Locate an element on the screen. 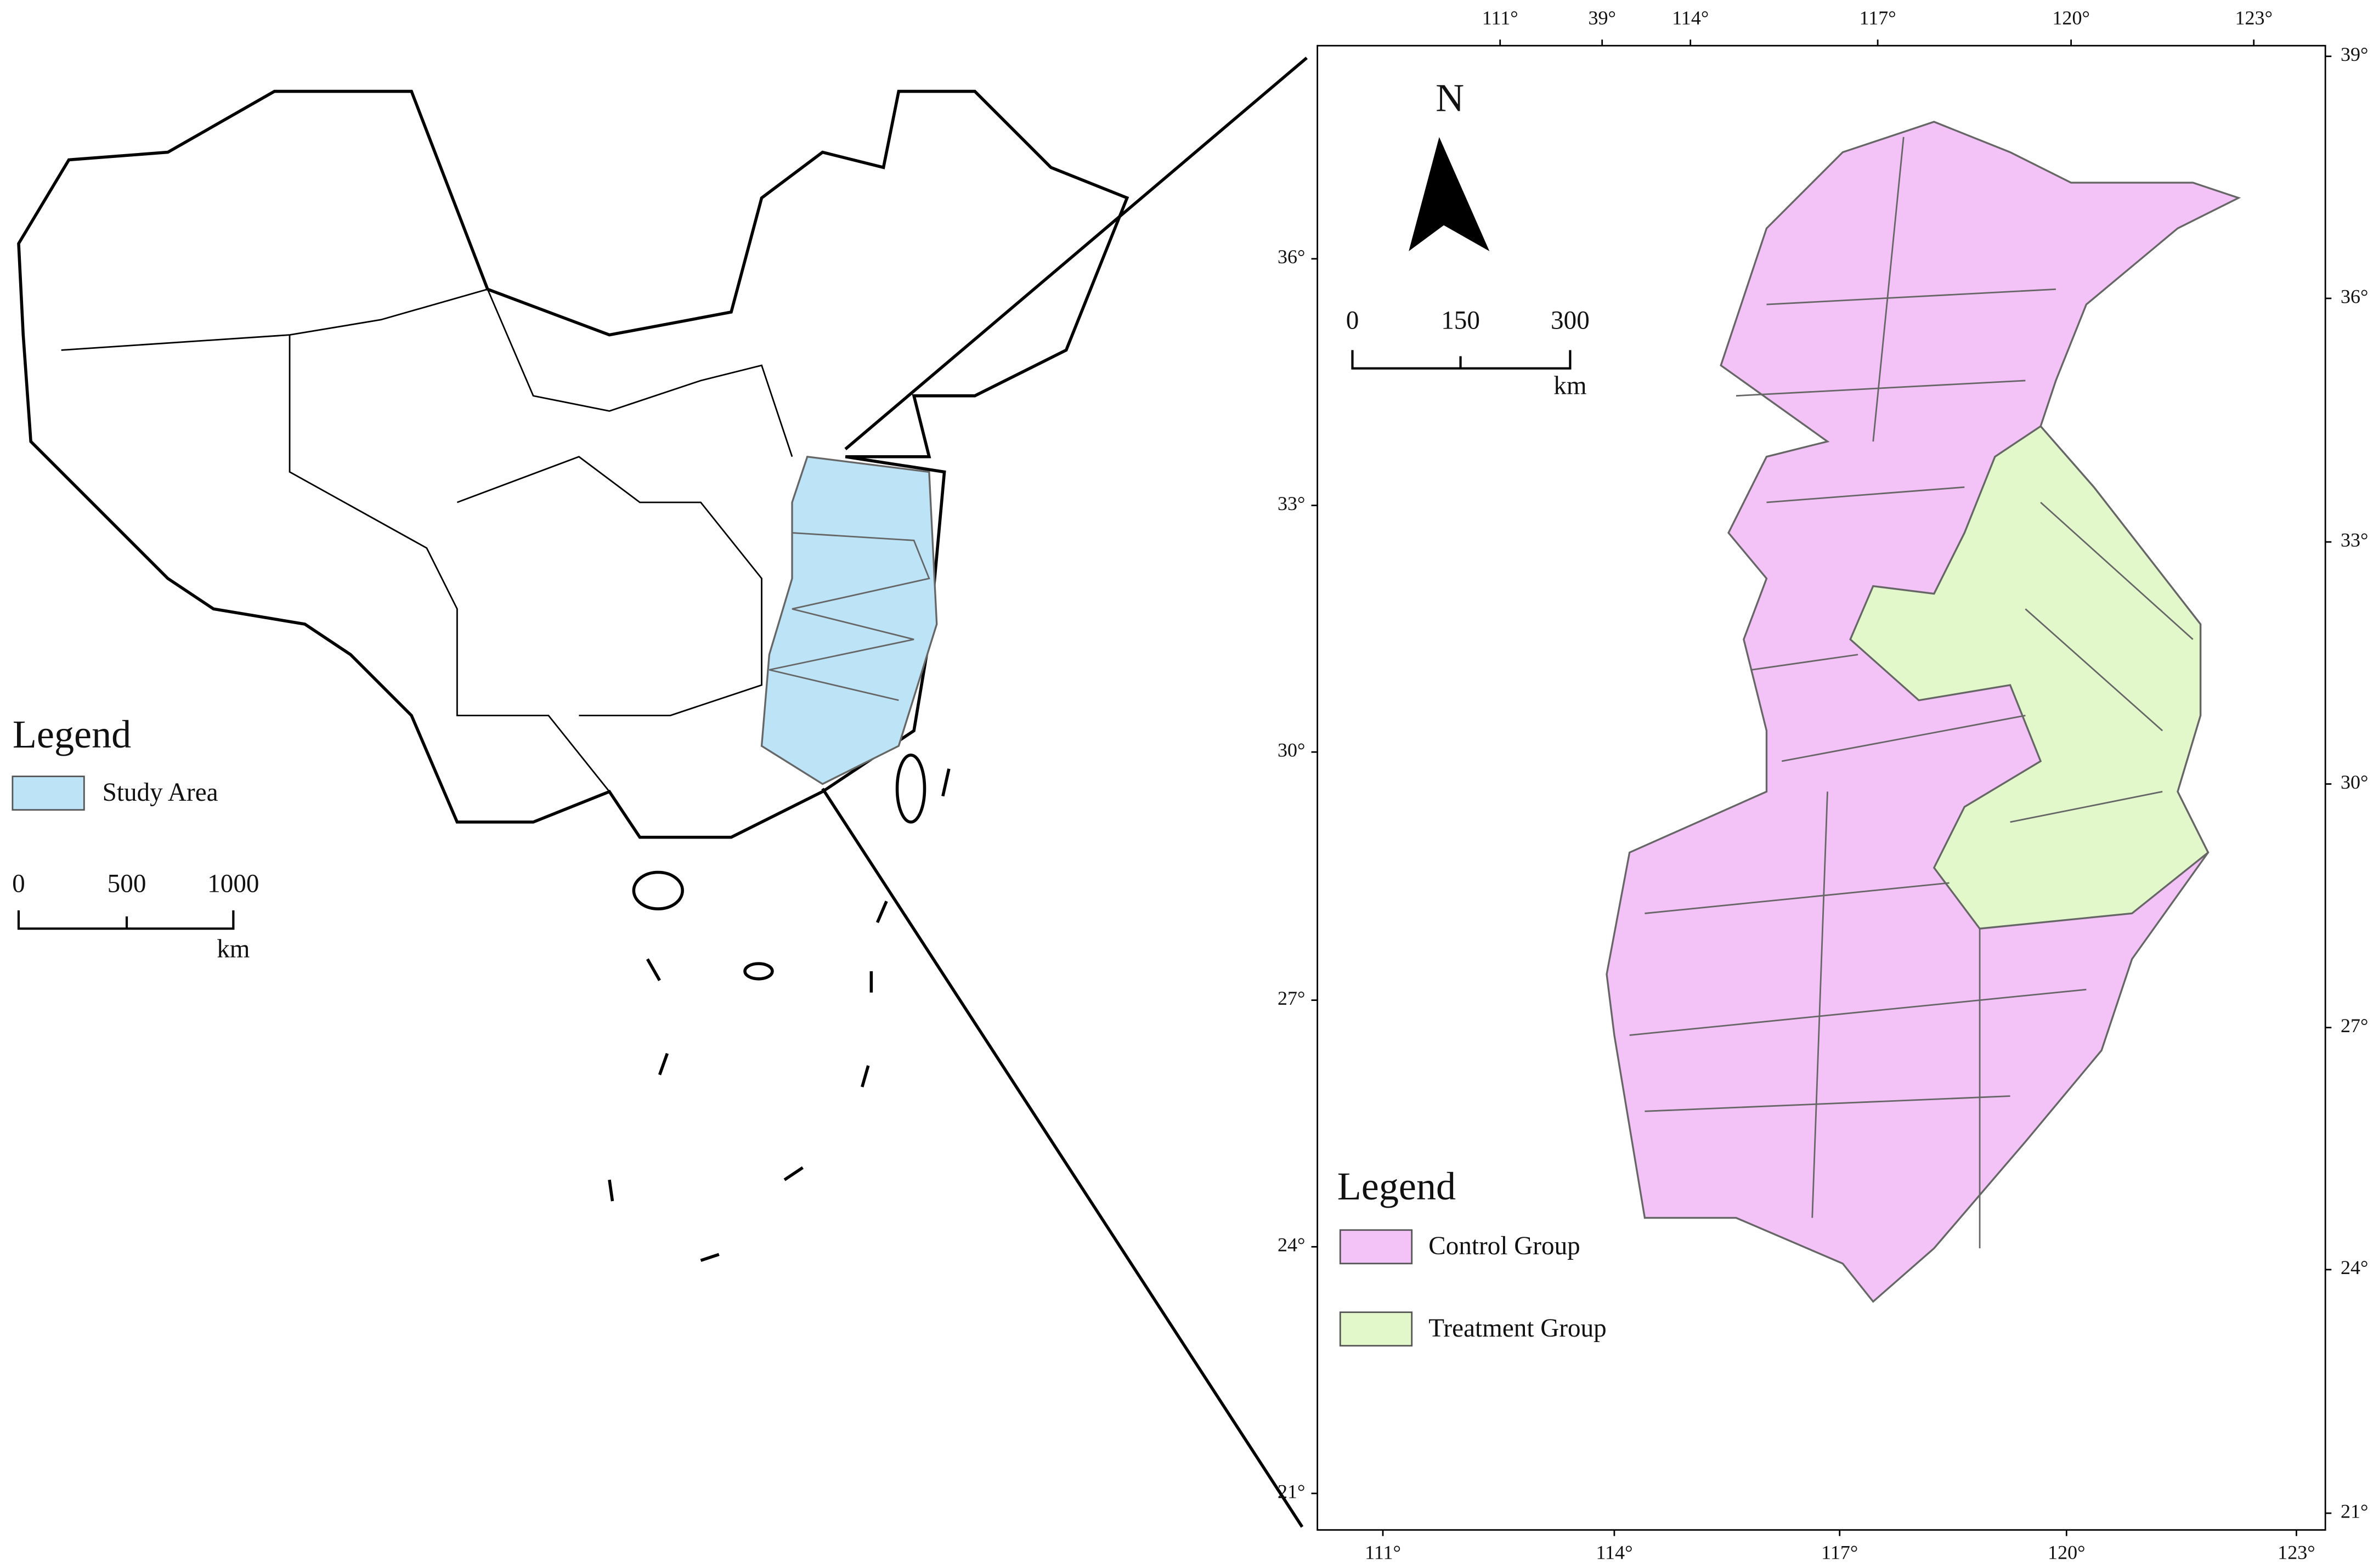 The image size is (2379, 1568). nine-dash-line is located at coordinates (779, 1015).